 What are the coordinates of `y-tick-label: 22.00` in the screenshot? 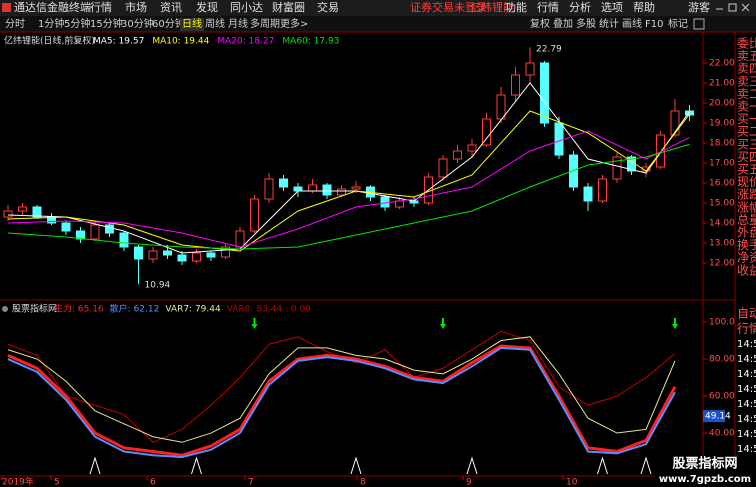 It's located at (722, 64).